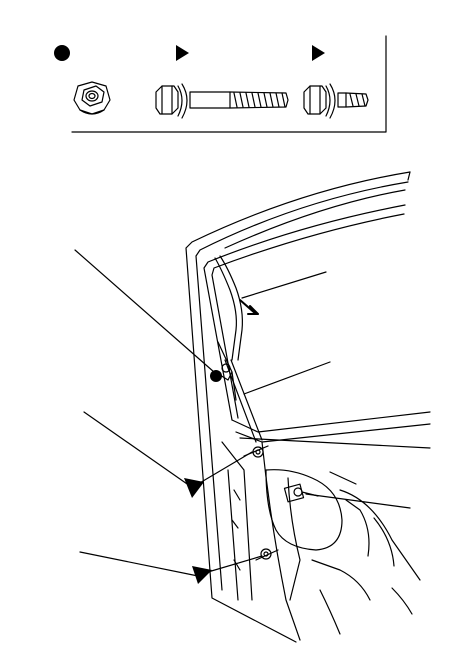 Image resolution: width=475 pixels, height=657 pixels. What do you see at coordinates (194, 488) in the screenshot?
I see `callout-bolt-upper-triangle-icon` at bounding box center [194, 488].